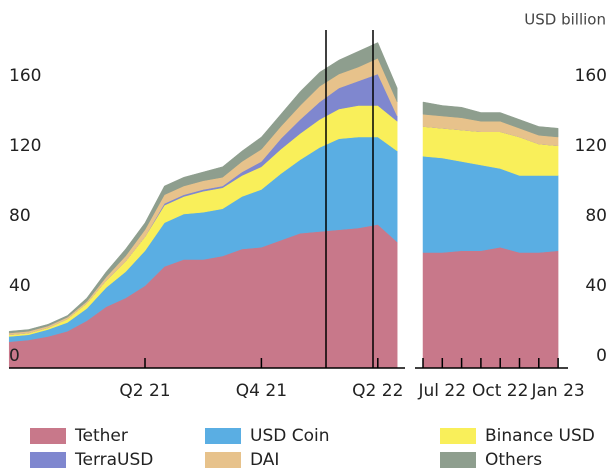  Describe the element at coordinates (144, 391) in the screenshot. I see `x-tick-label: Q2 21` at that location.